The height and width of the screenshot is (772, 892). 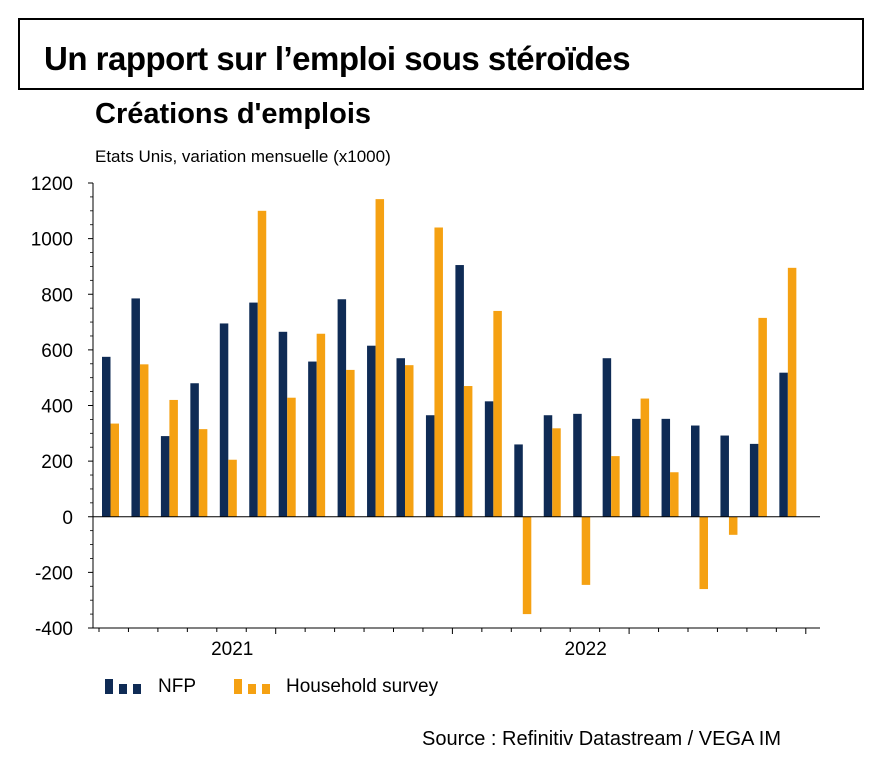 I want to click on y-tick-label: 800, so click(x=57, y=295).